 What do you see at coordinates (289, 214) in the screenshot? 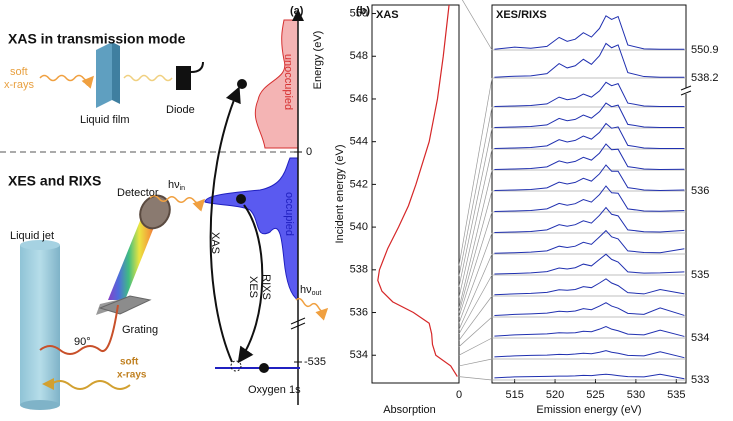
I see `label: occupied` at bounding box center [289, 214].